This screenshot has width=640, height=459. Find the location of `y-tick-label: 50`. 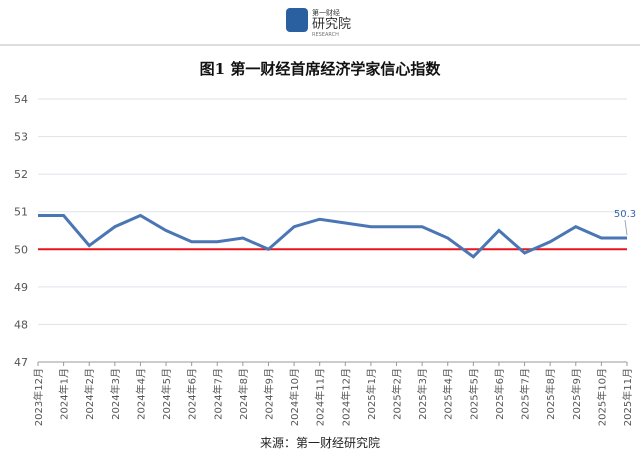

y-tick-label: 50 is located at coordinates (21, 249).